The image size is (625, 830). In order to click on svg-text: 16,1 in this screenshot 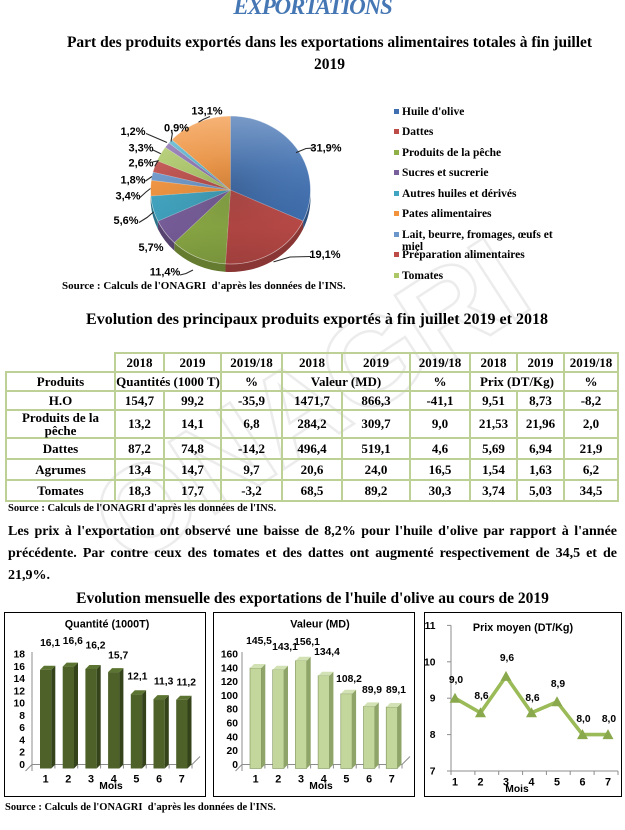, I will do `click(50, 643)`.